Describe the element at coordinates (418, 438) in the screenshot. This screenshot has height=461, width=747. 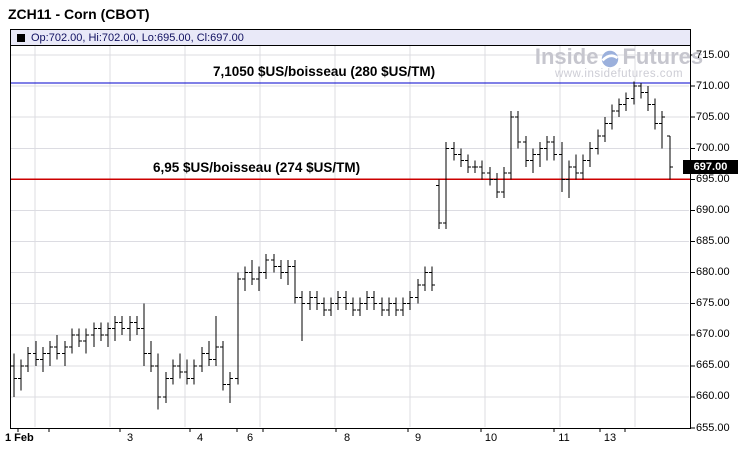
I see `x-axis-tick-label: 9` at that location.